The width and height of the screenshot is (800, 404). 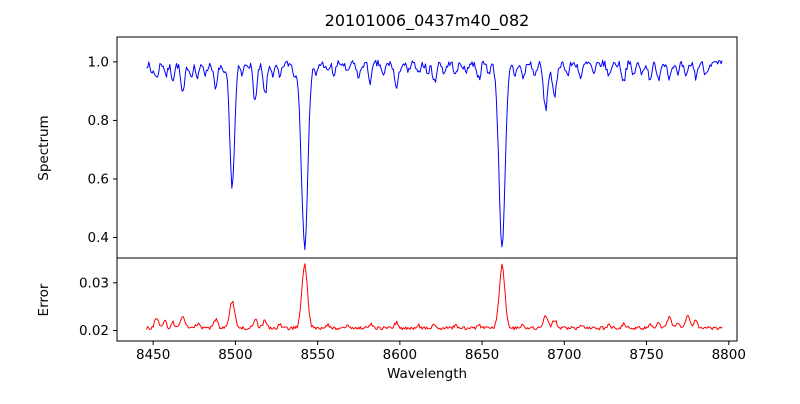 I want to click on x-tick-label: 8750, so click(x=646, y=355).